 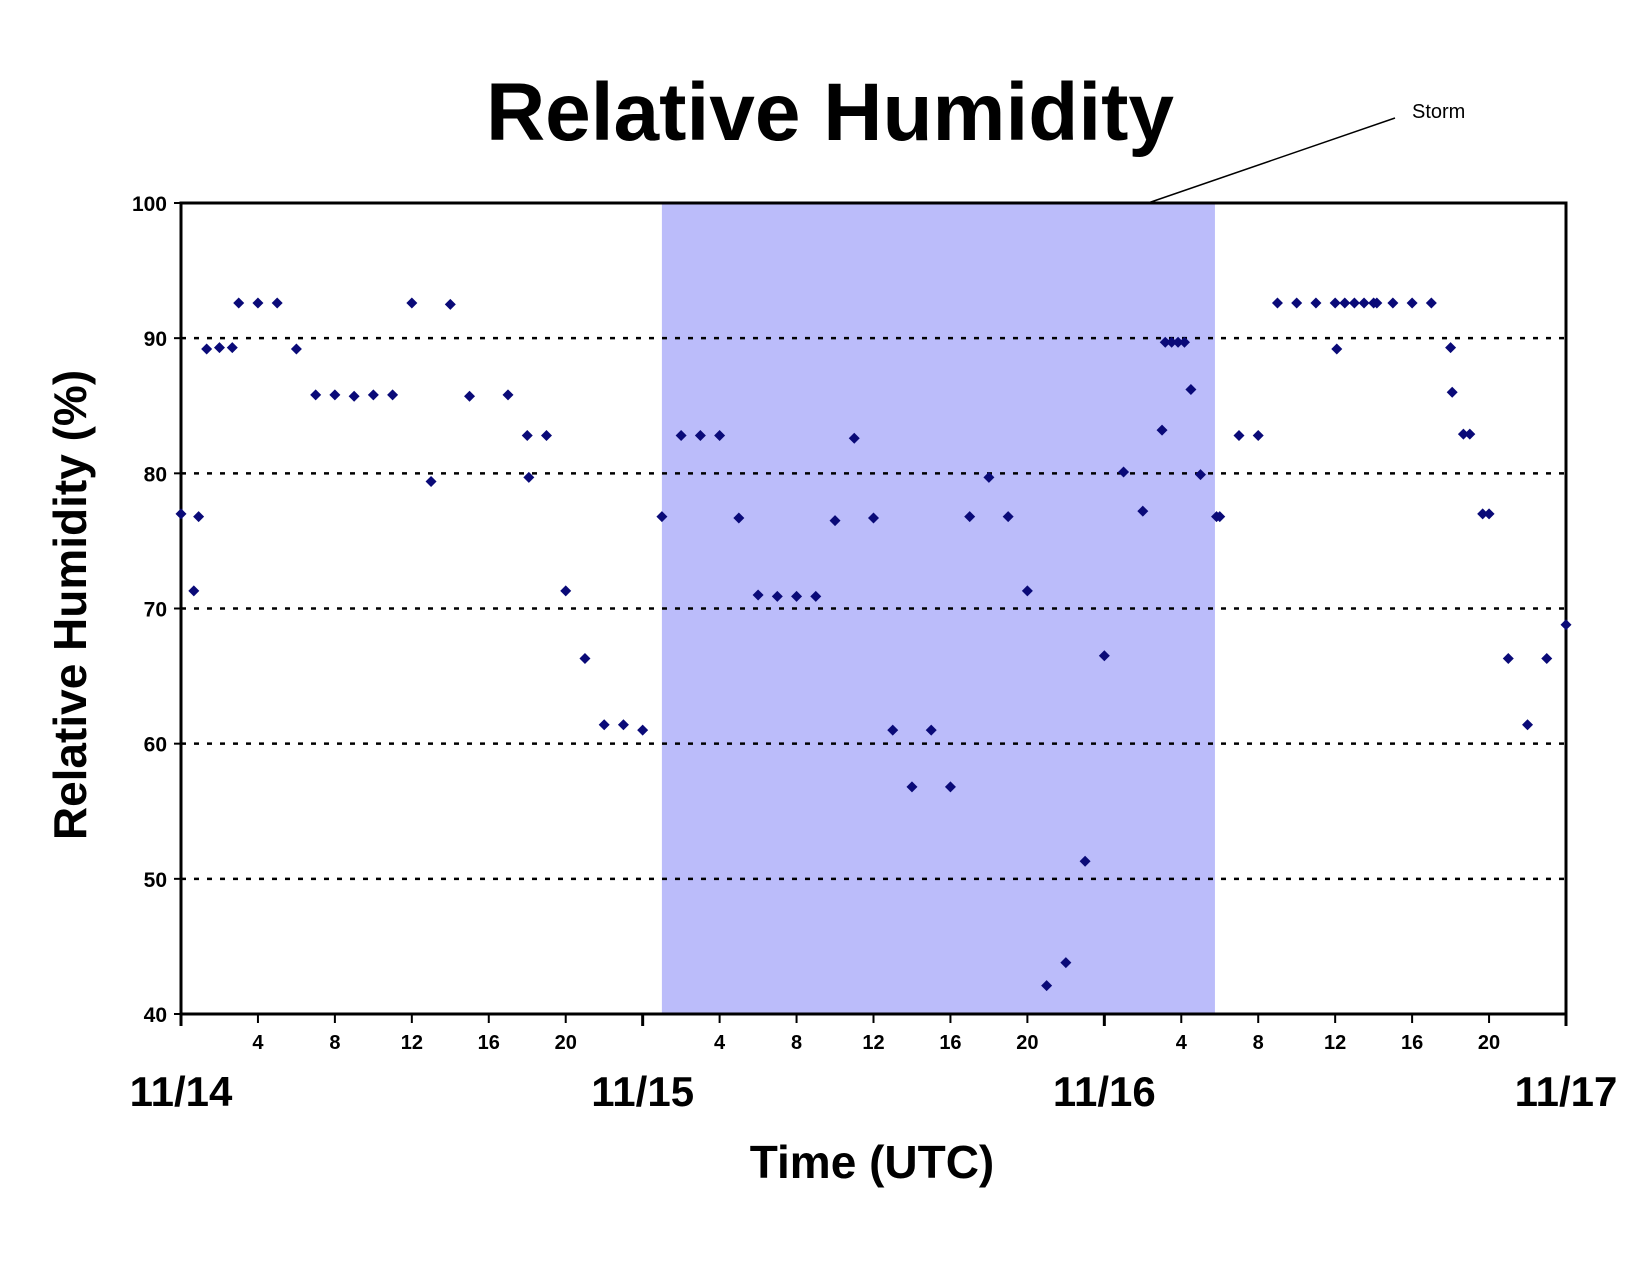 I want to click on storm-leader-line, so click(x=1271, y=160).